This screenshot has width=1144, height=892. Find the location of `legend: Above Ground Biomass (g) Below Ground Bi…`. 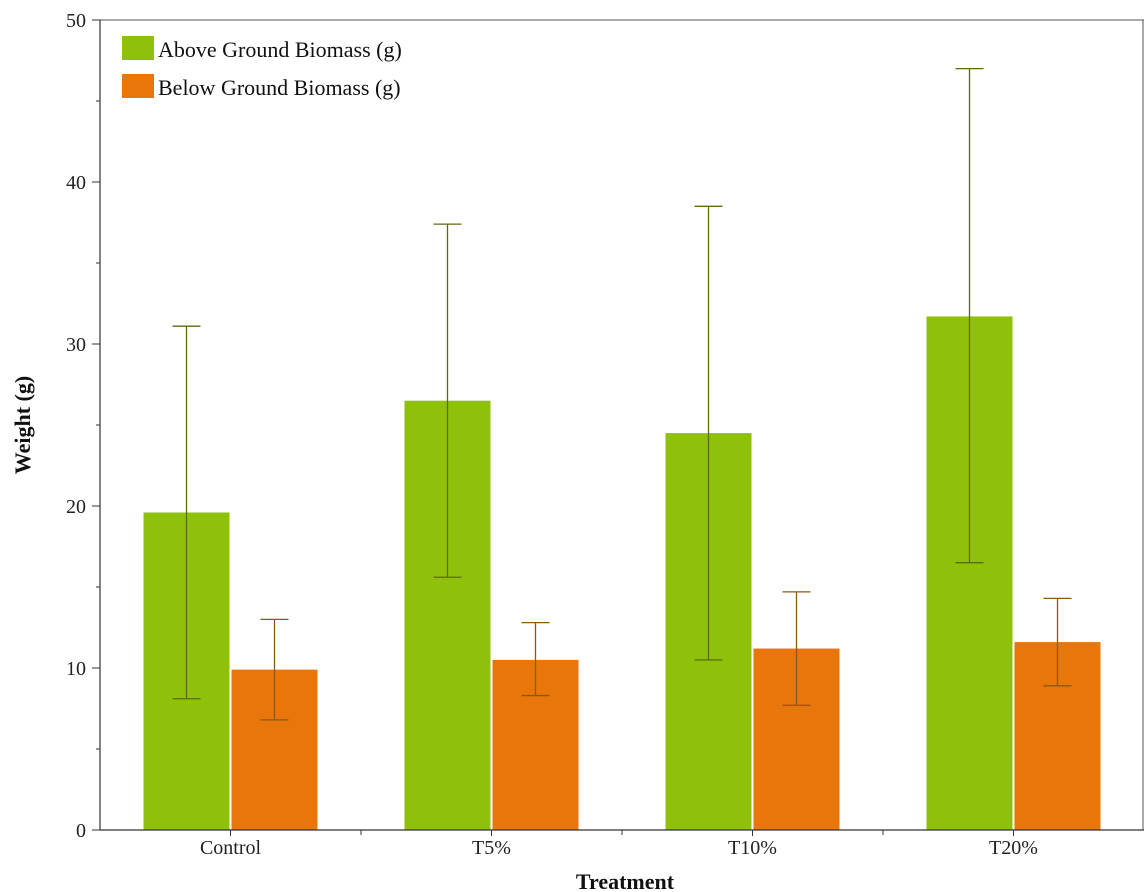

legend: Above Ground Biomass (g) Below Ground Bi… is located at coordinates (262, 68).